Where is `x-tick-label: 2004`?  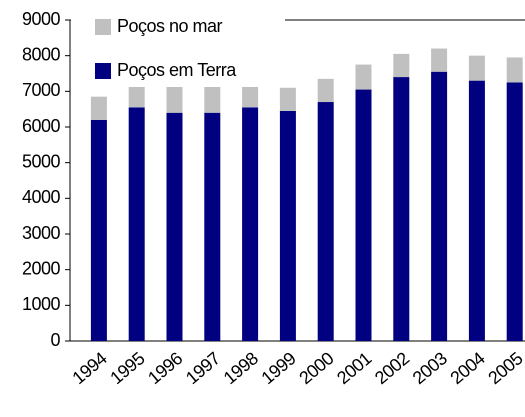 x-tick-label: 2004 is located at coordinates (468, 368).